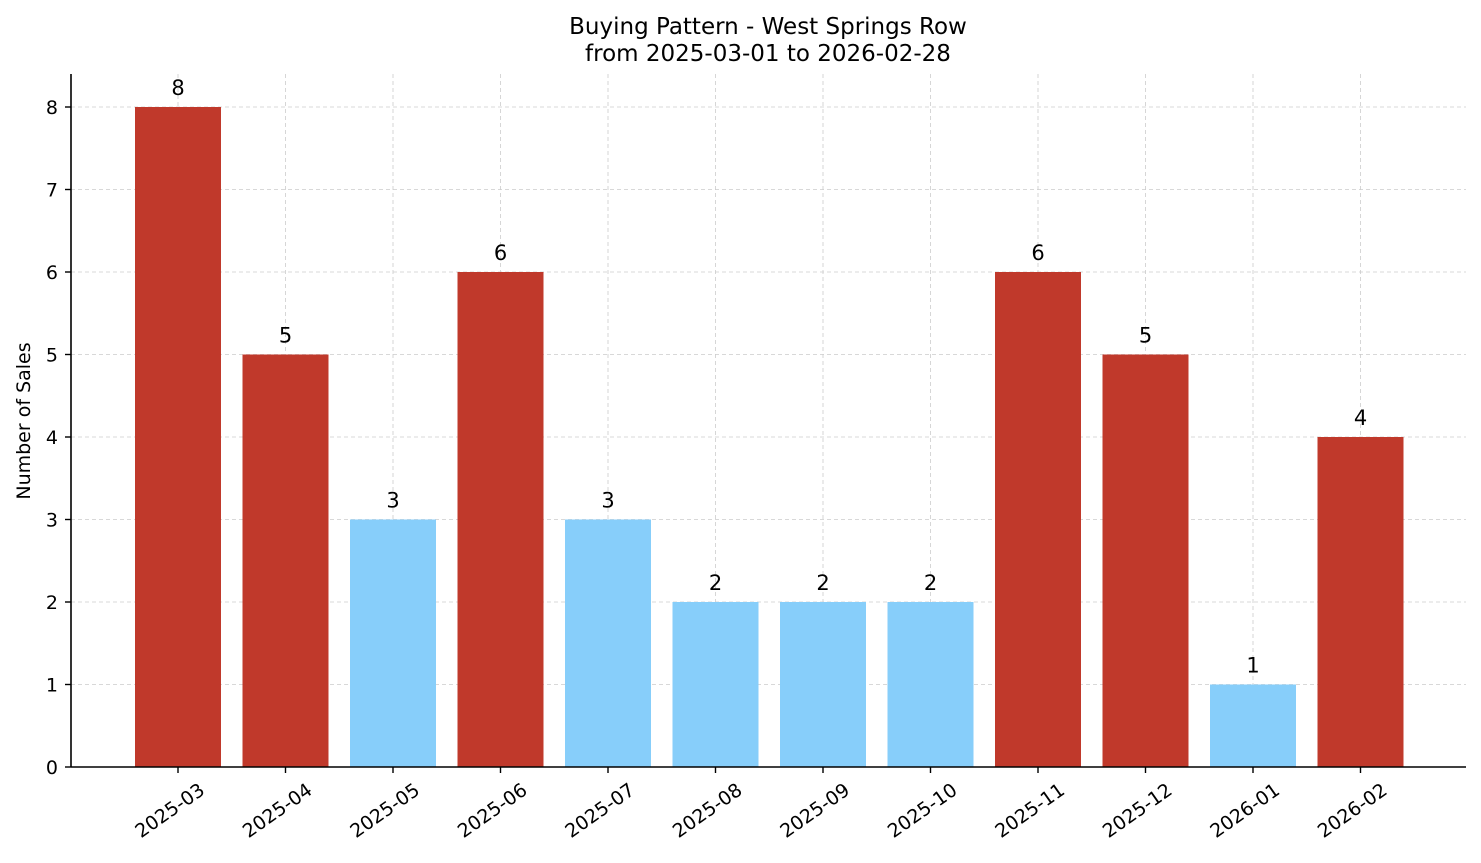 Image resolution: width=1481 pixels, height=863 pixels. What do you see at coordinates (493, 811) in the screenshot?
I see `x-tick-label: 2025-06` at bounding box center [493, 811].